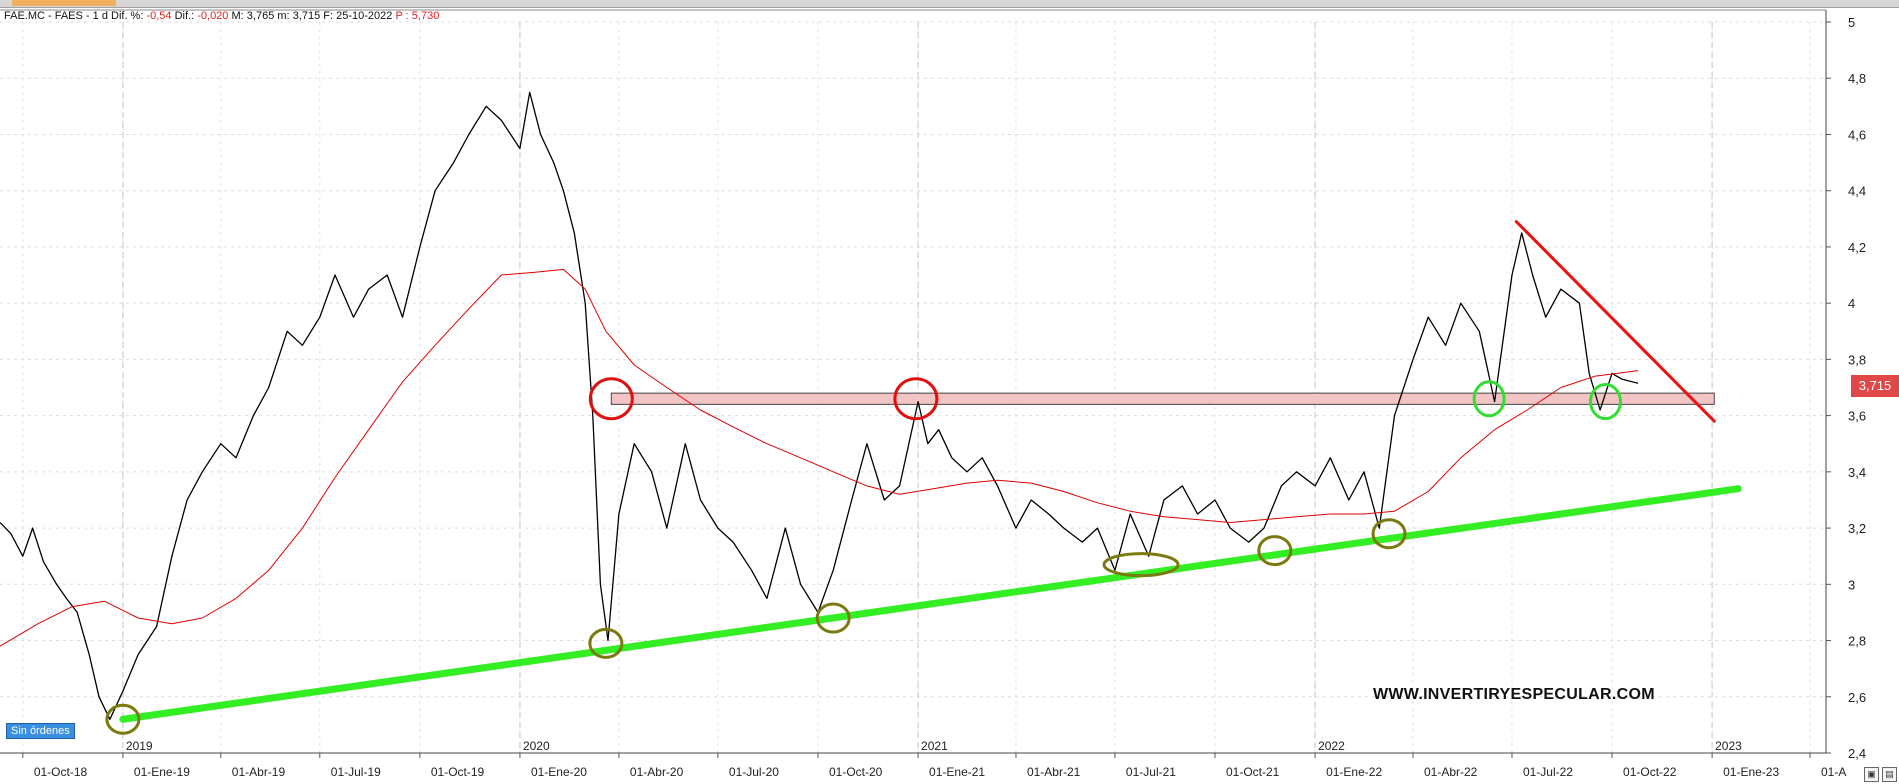 The width and height of the screenshot is (1899, 784). I want to click on y-tick-label: 3,2, so click(1857, 528).